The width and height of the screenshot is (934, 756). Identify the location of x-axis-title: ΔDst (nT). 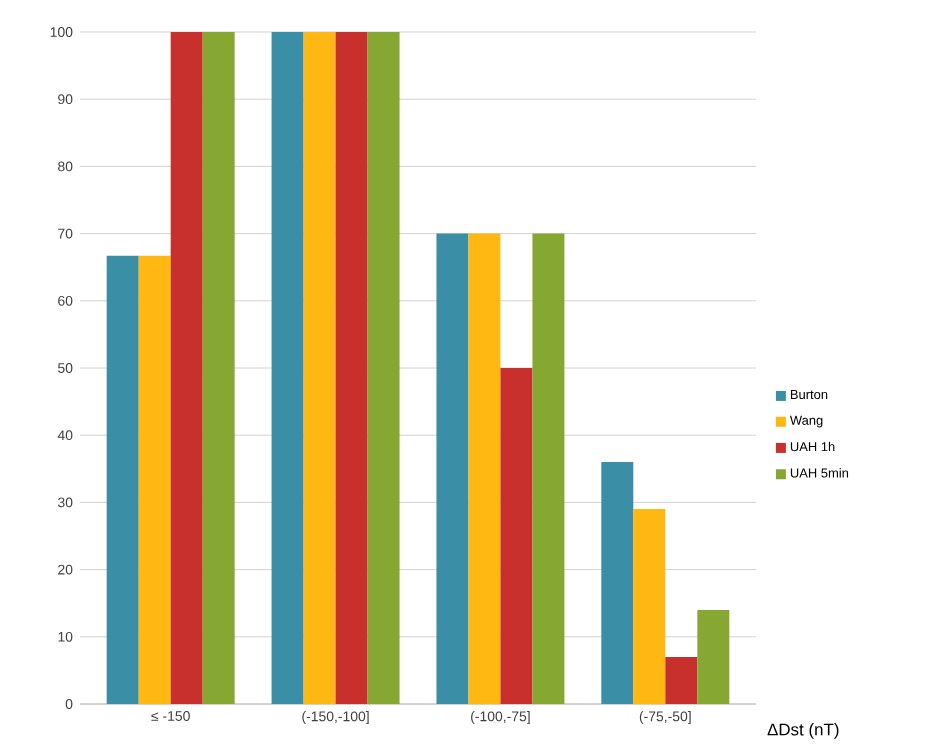
(803, 731).